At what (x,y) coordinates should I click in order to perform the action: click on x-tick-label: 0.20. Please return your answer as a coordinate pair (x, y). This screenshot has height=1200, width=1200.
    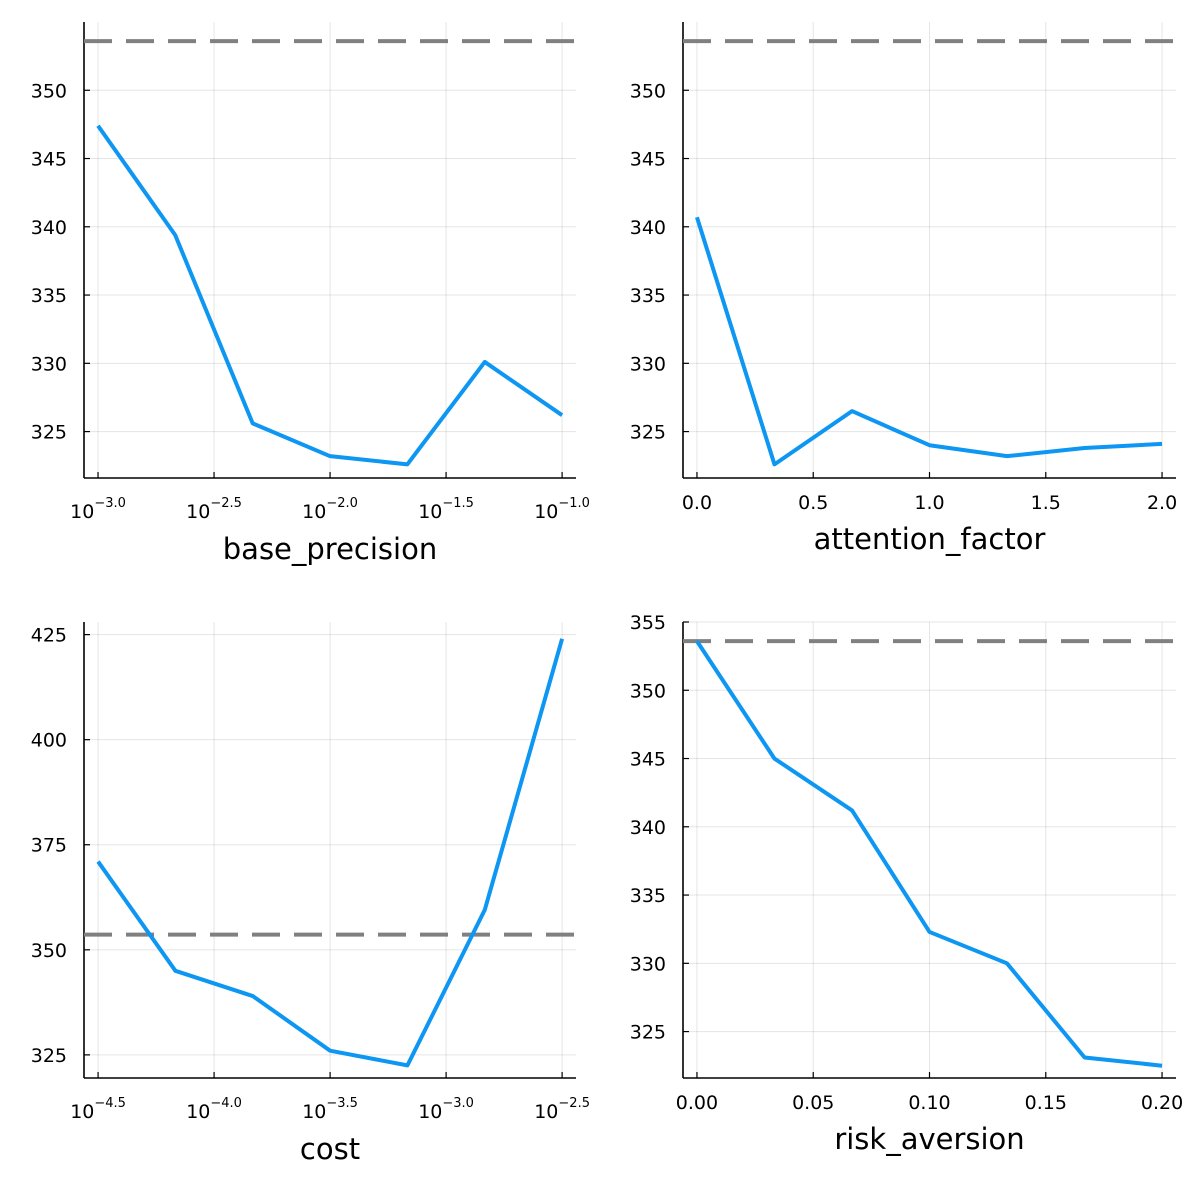
    Looking at the image, I should click on (1162, 1103).